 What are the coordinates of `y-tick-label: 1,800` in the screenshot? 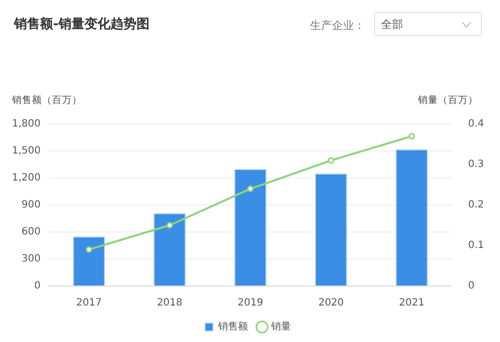 It's located at (26, 124).